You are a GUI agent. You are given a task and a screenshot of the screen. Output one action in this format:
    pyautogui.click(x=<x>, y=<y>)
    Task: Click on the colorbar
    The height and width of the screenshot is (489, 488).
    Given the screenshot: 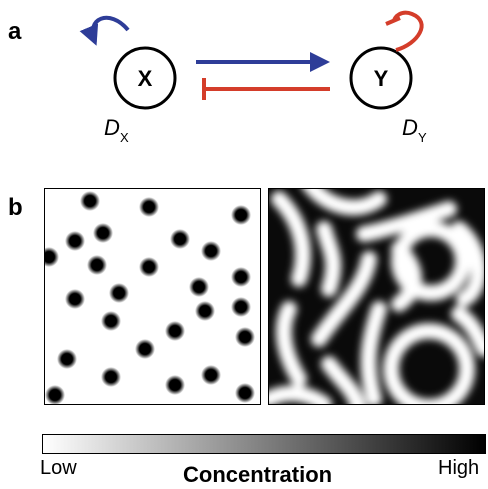 What is the action you would take?
    pyautogui.click(x=264, y=444)
    